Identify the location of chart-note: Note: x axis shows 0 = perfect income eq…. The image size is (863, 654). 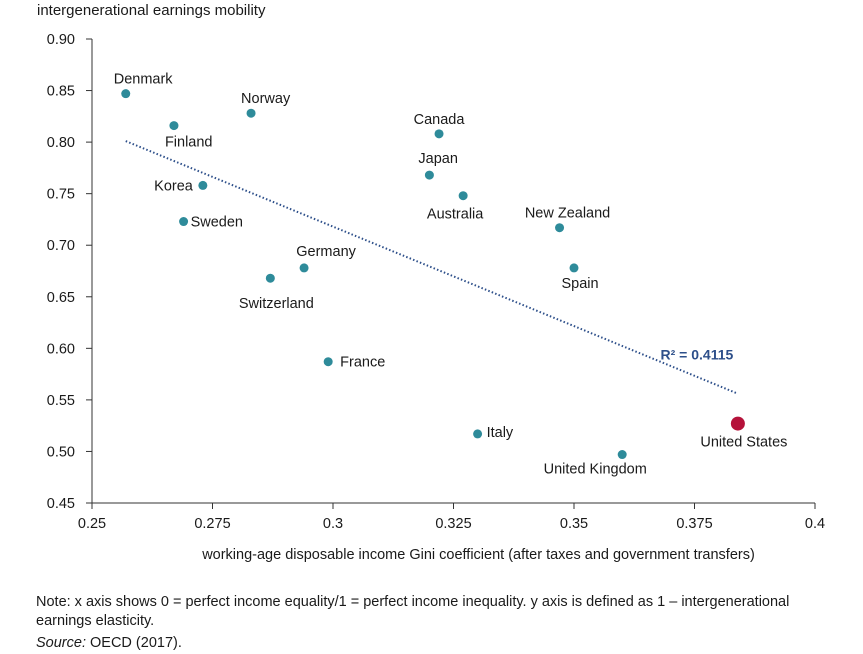
(413, 611).